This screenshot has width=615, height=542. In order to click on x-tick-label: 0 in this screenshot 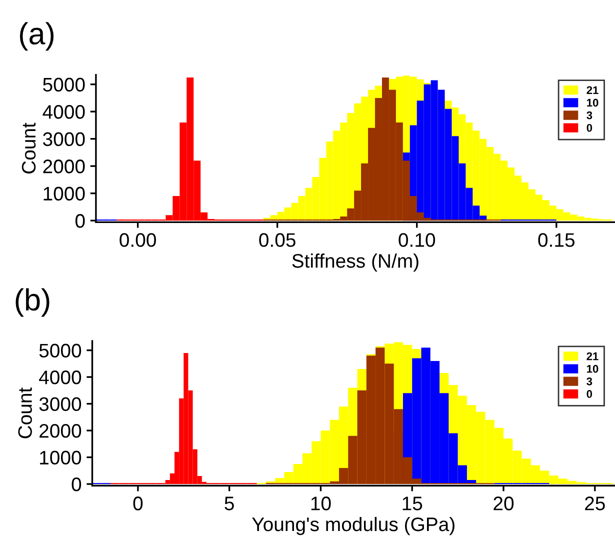, I will do `click(138, 503)`.